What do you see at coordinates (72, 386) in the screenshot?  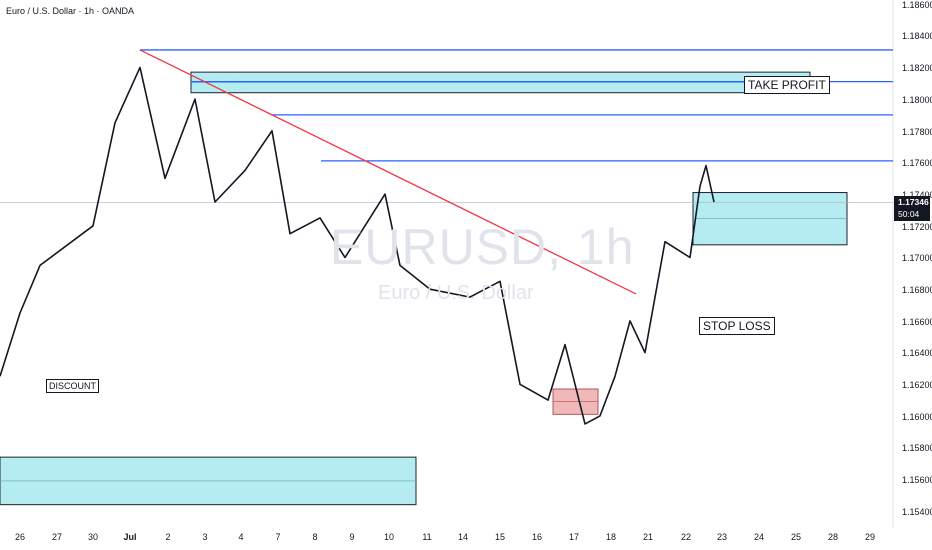 I see `discount-label: DISCOUNT` at bounding box center [72, 386].